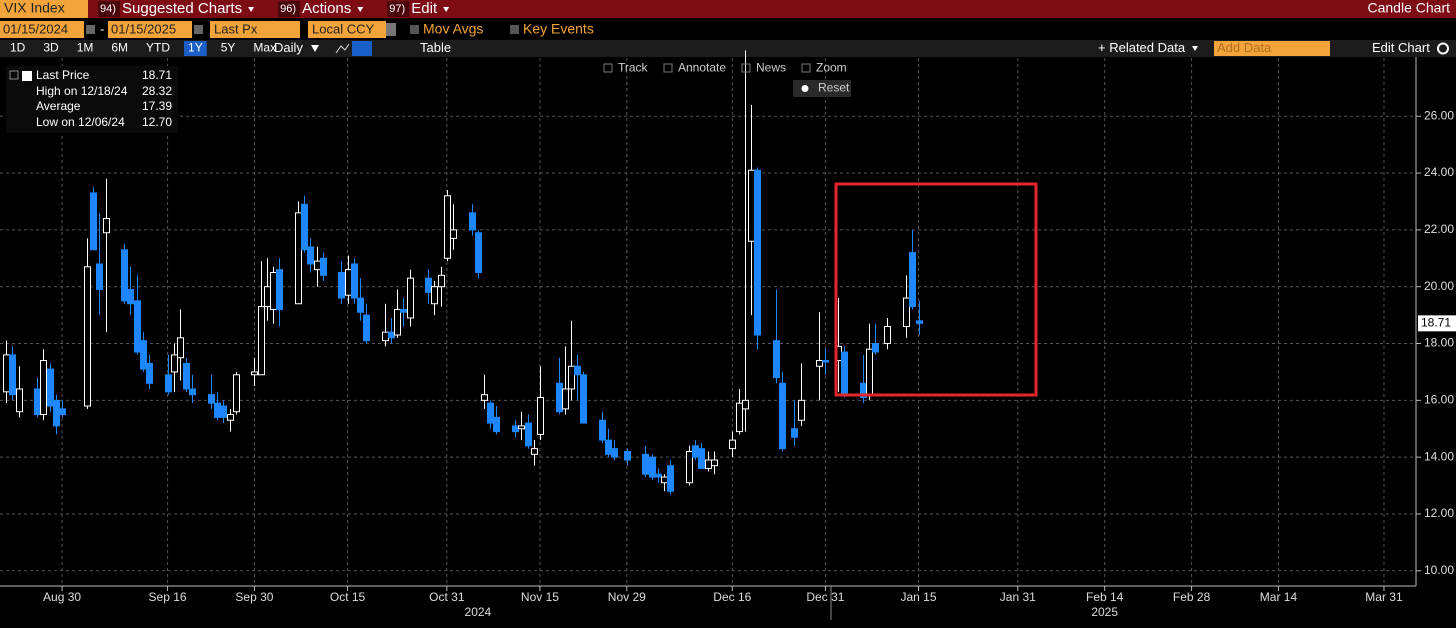 The image size is (1456, 628). I want to click on field-box, so click(255, 29).